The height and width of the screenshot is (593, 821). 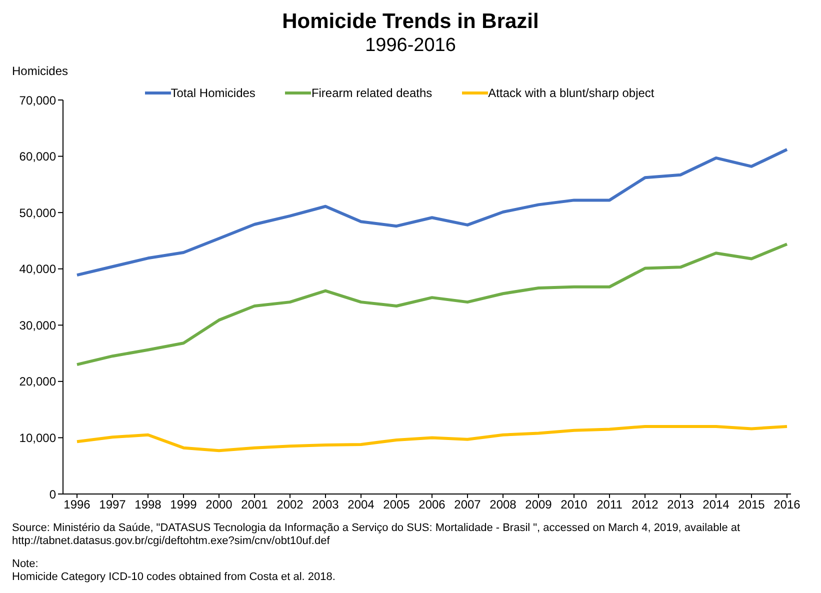 What do you see at coordinates (371, 93) in the screenshot?
I see `legend-label: Firearm related deaths` at bounding box center [371, 93].